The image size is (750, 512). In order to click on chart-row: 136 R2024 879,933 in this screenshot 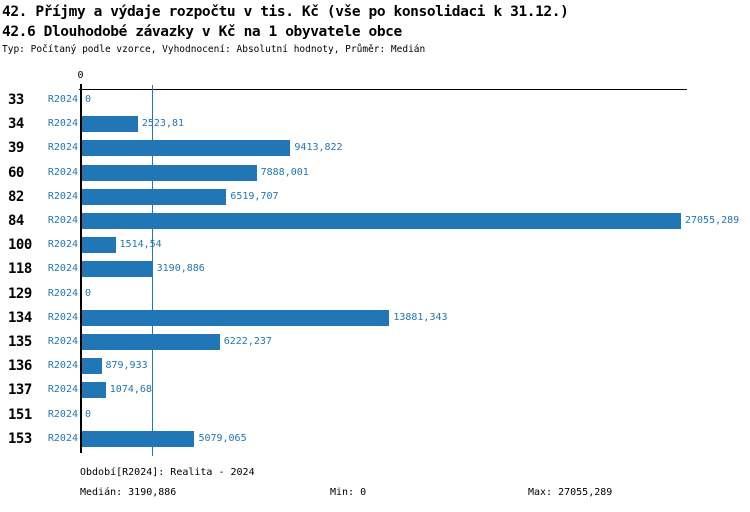, I will do `click(375, 370)`.